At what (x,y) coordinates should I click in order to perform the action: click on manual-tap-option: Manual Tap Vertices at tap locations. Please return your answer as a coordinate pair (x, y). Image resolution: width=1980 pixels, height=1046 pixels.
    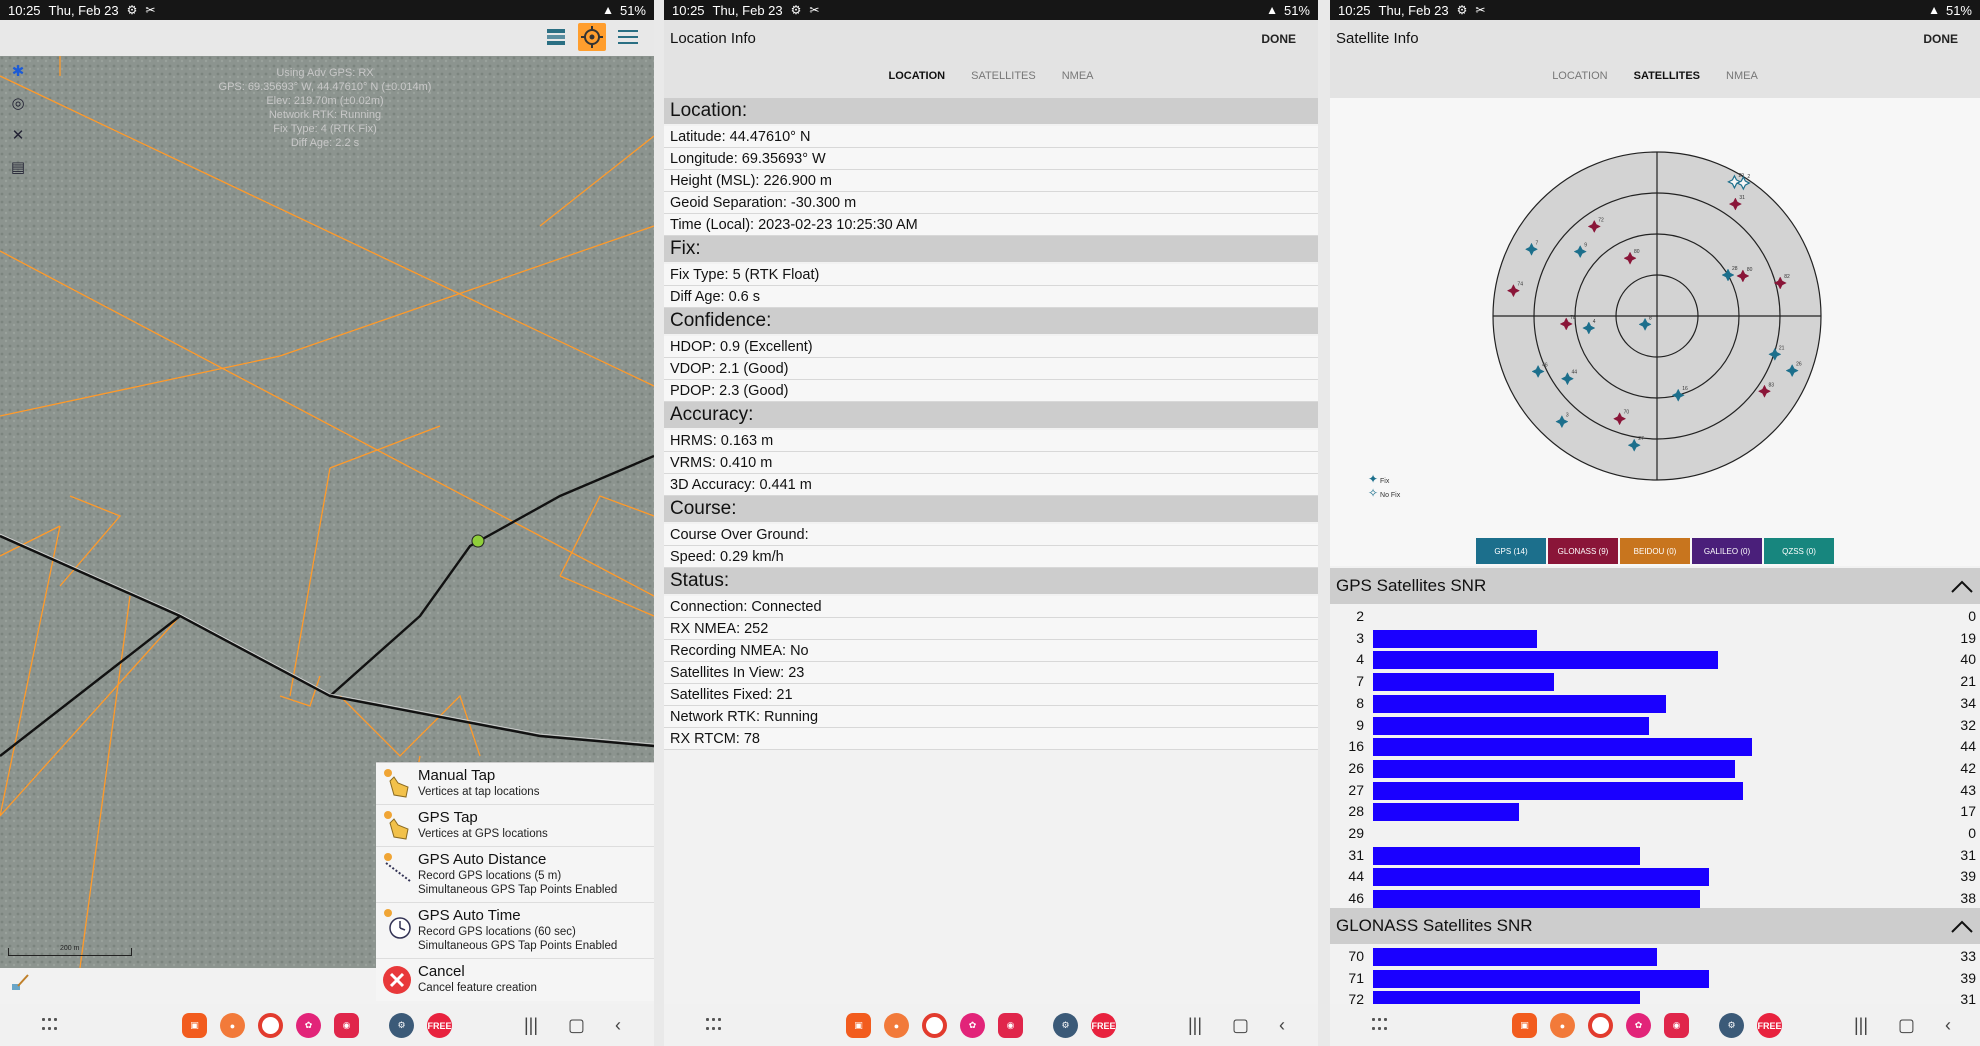
    Looking at the image, I should click on (515, 784).